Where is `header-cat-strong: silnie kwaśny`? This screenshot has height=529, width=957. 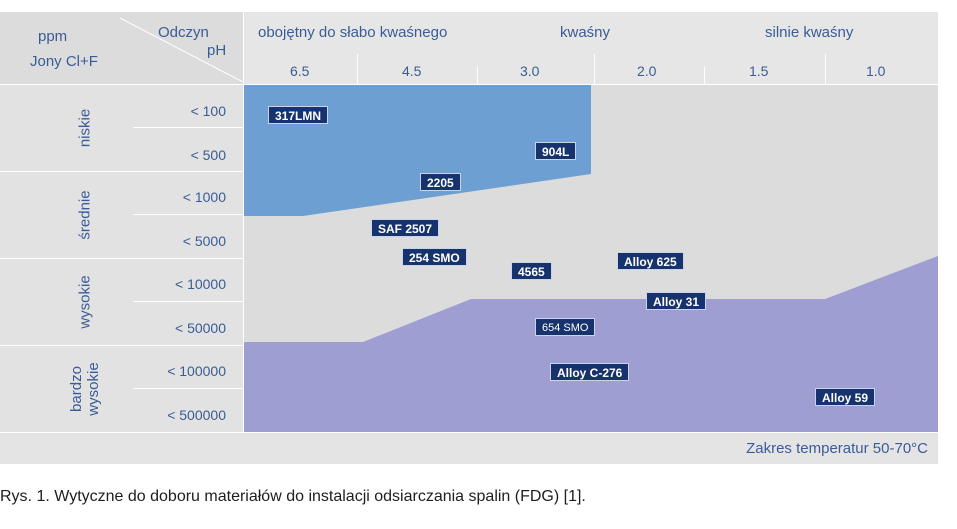
header-cat-strong: silnie kwaśny is located at coordinates (809, 32).